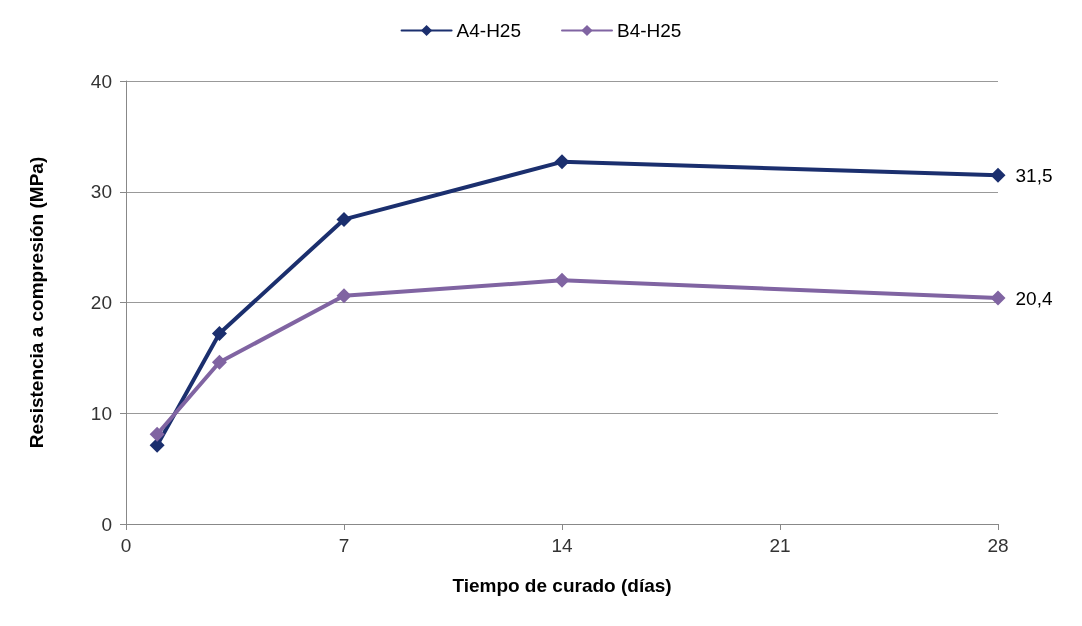  I want to click on legend-label: A4-H25, so click(488, 30).